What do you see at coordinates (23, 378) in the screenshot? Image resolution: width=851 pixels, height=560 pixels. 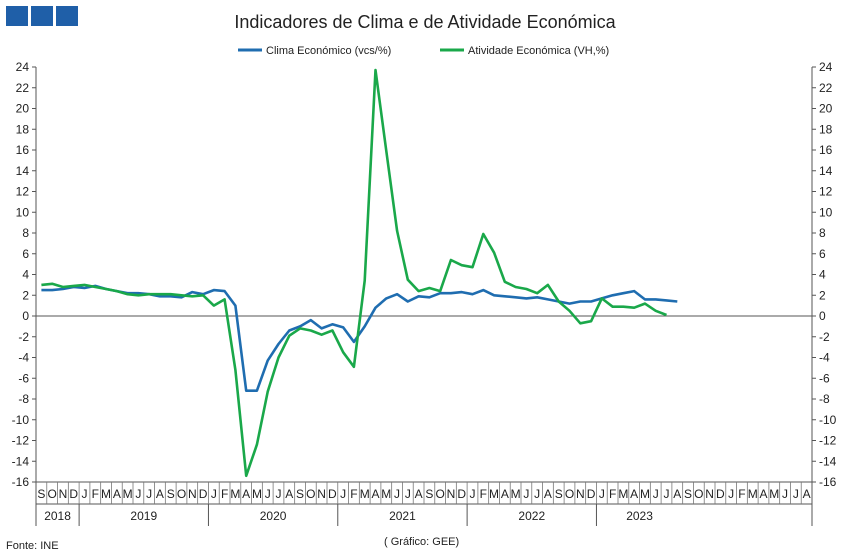 I see `y-tick-label-left: -6` at bounding box center [23, 378].